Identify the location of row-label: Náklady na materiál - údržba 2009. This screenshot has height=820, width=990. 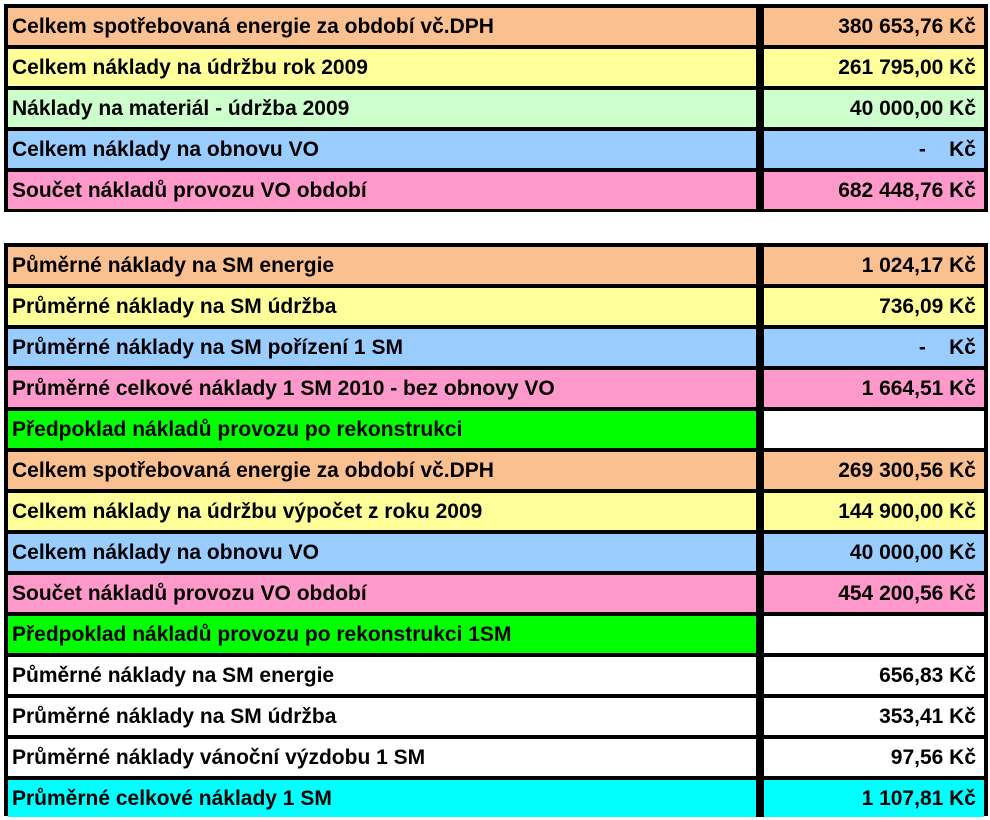
(382, 108).